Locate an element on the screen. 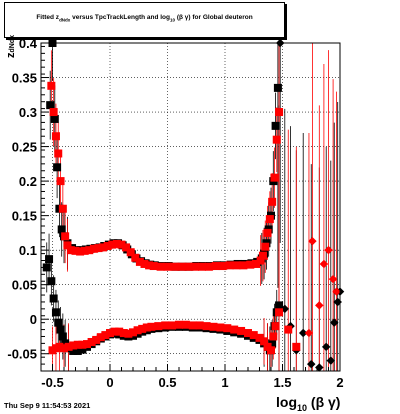  x-tick-label: 0.5 is located at coordinates (167, 382).